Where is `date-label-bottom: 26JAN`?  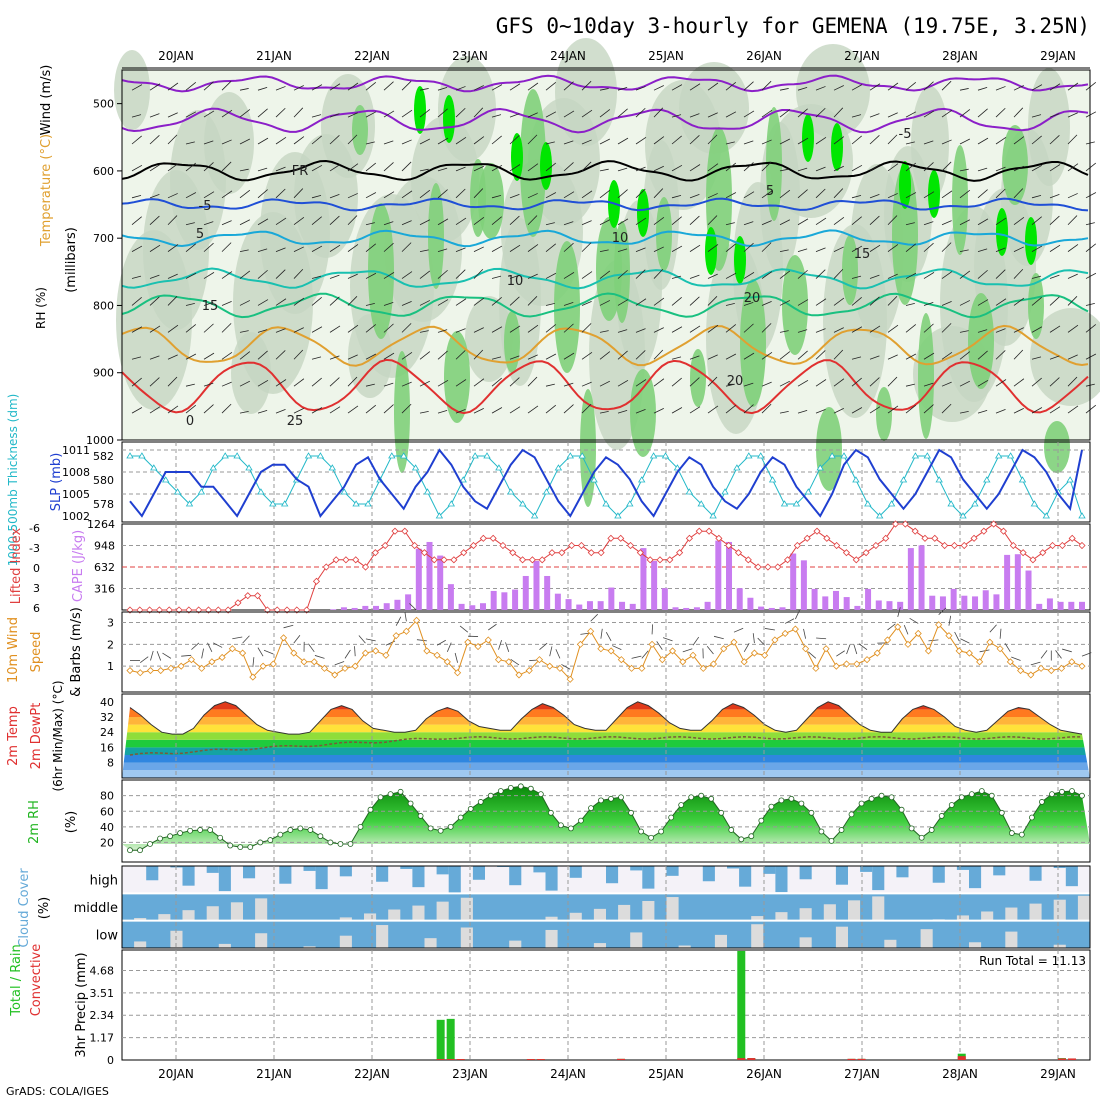 date-label-bottom: 26JAN is located at coordinates (764, 1074).